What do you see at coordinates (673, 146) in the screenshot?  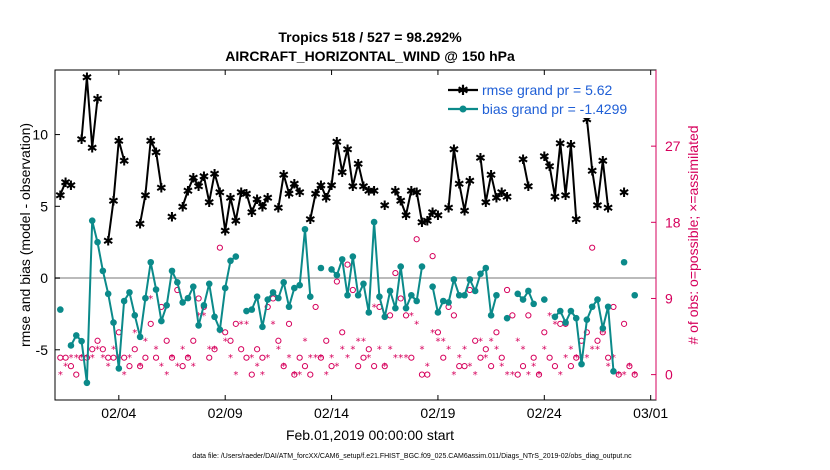 I see `y-right-tick-label: 27` at bounding box center [673, 146].